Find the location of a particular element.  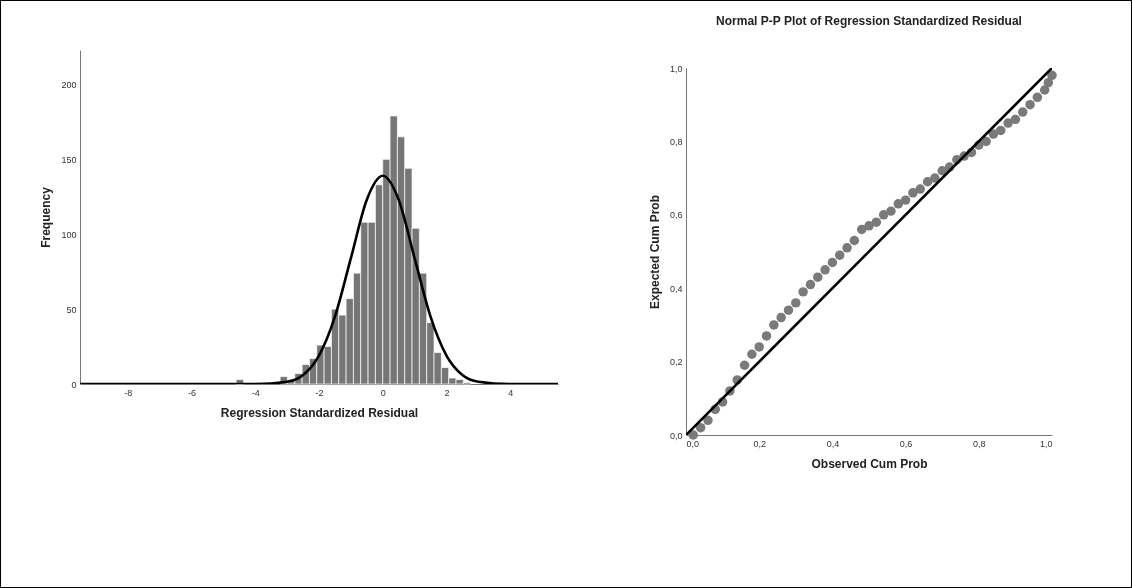

y-tick-label: 0,0 is located at coordinates (676, 435).